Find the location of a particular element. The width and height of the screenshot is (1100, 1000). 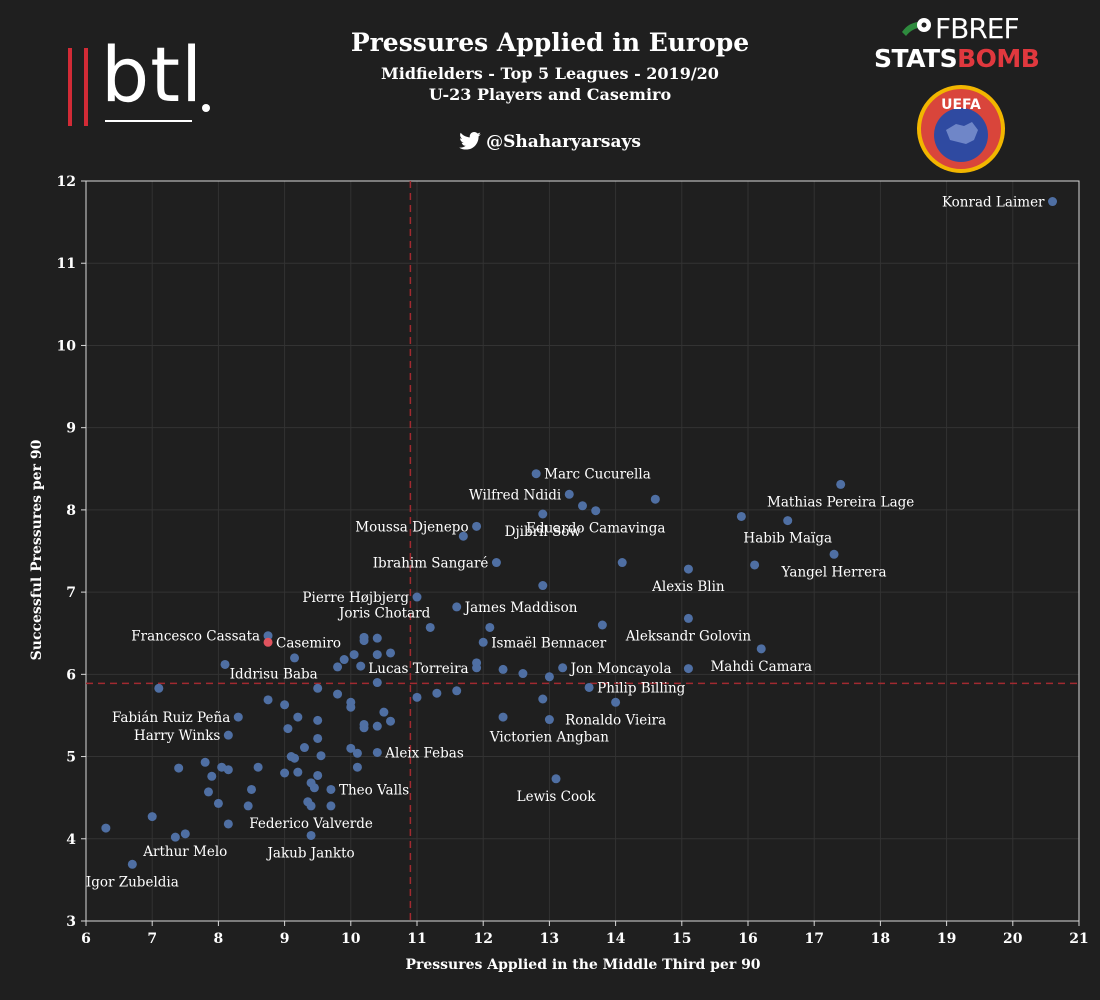

point-label: Lewis Cook is located at coordinates (557, 797).